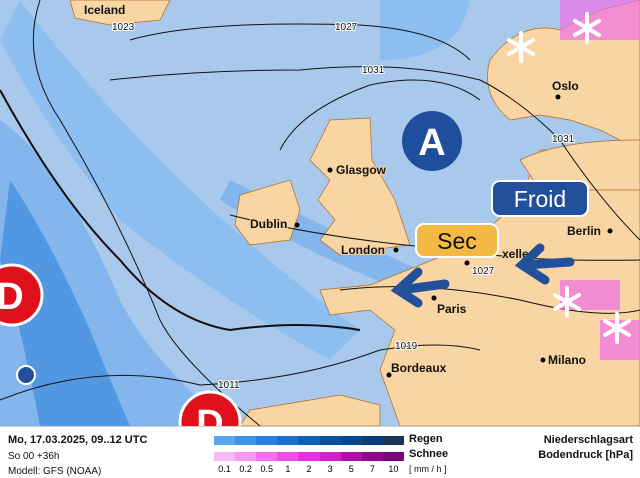  I want to click on scale-ticks: 0.1 0.2 0.5 1 2 3 5 7 10, so click(309, 469).